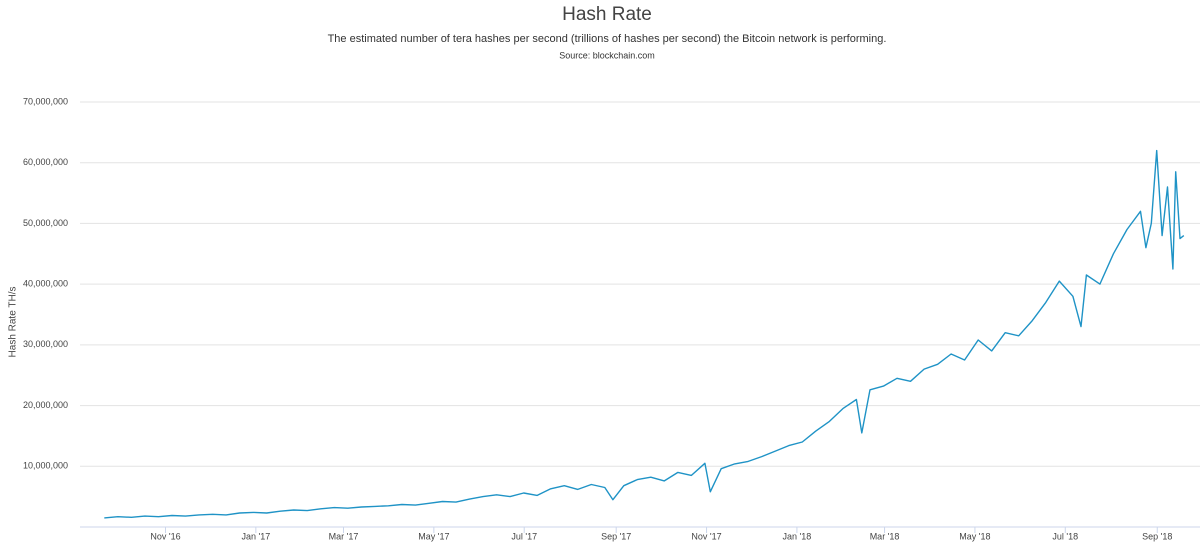 Image resolution: width=1203 pixels, height=548 pixels. I want to click on chart-title: Hash Rate, so click(607, 14).